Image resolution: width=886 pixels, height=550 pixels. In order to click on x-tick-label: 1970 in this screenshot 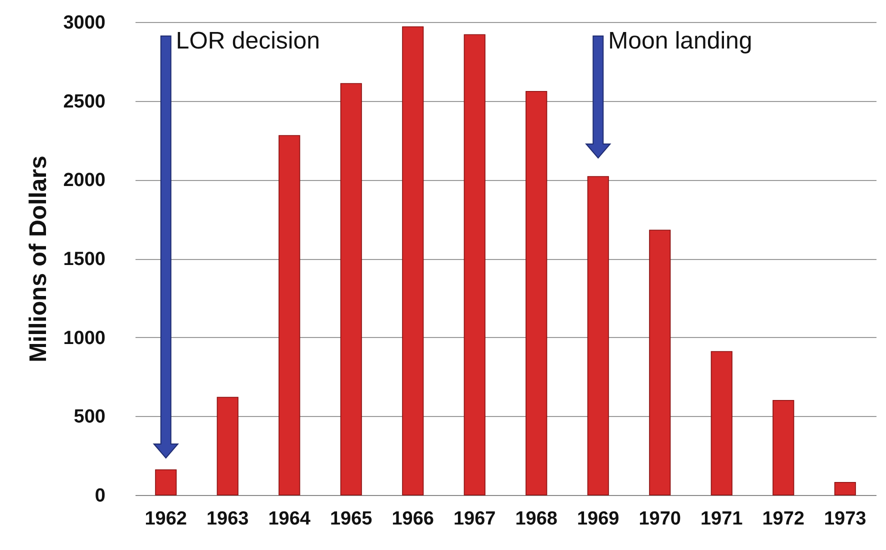, I will do `click(660, 519)`.